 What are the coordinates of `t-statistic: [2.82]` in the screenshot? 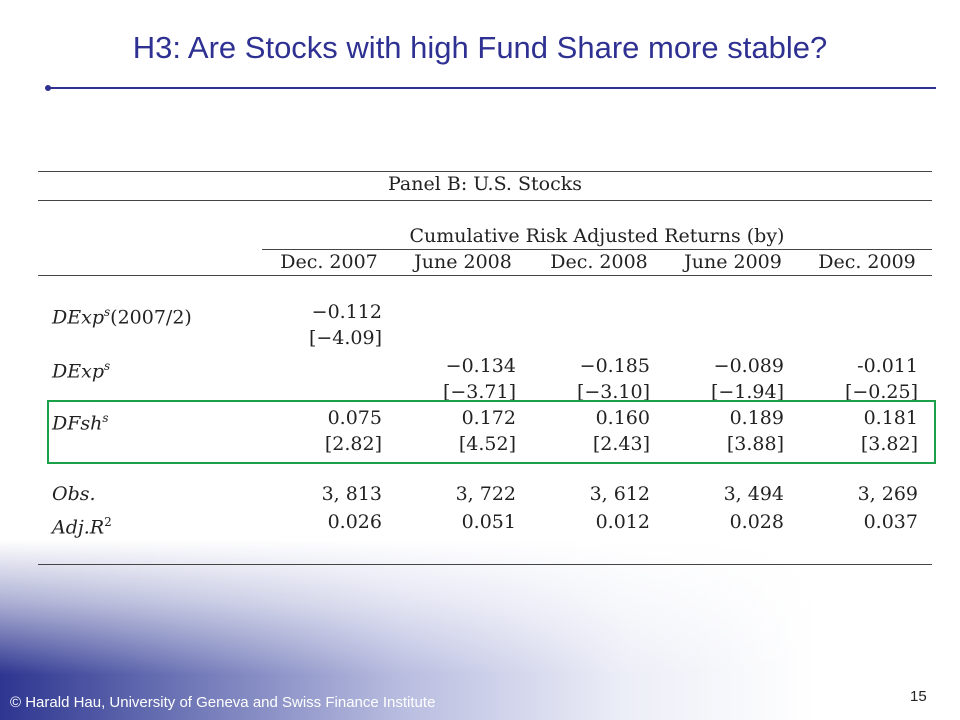 It's located at (353, 444).